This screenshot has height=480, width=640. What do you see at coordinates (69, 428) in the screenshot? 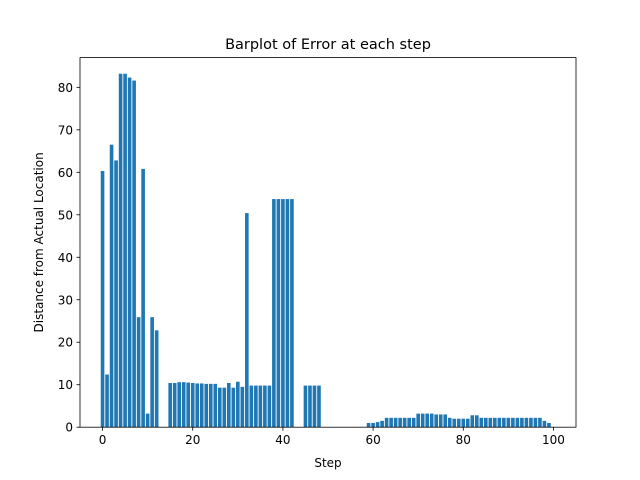
I see `y-tick-label-0: 0` at bounding box center [69, 428].